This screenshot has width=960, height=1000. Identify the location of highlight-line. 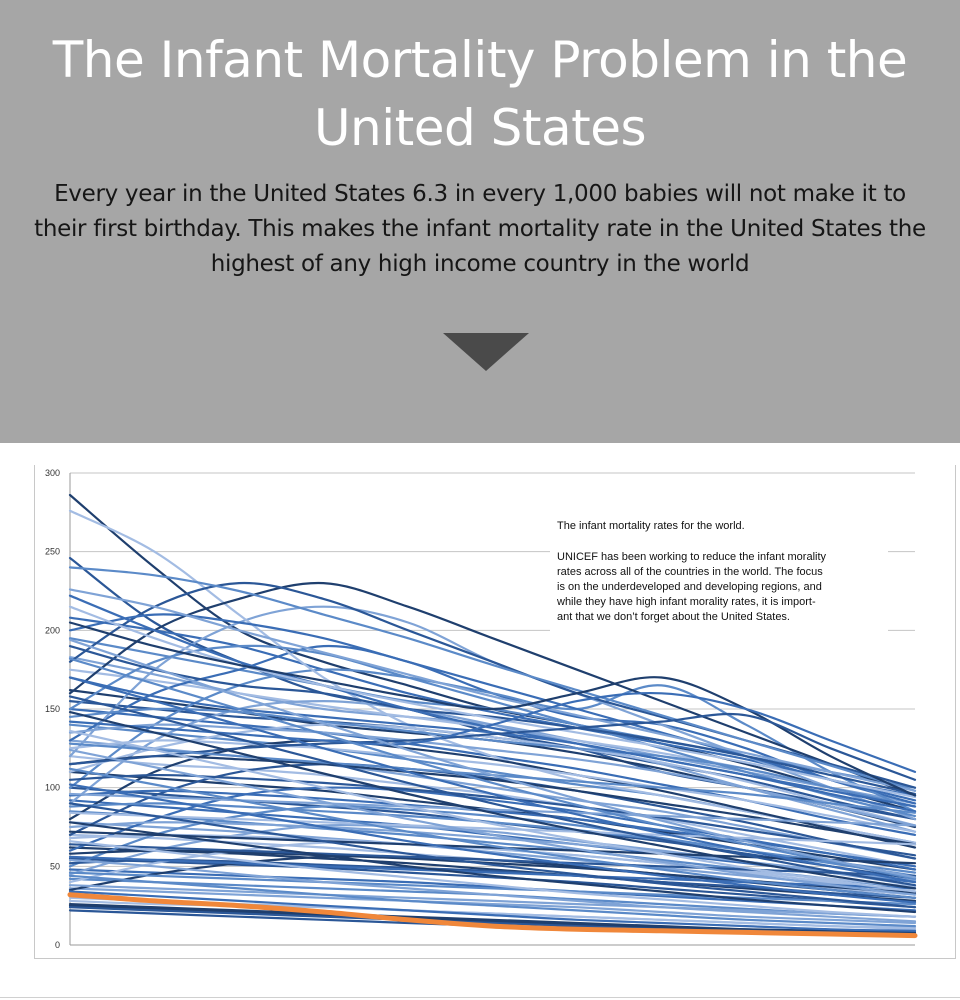
(492, 915).